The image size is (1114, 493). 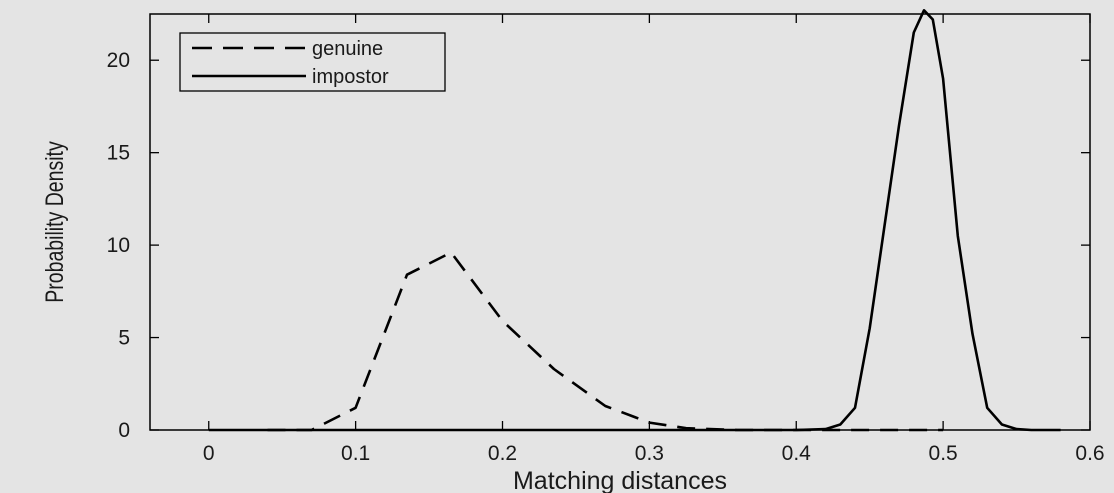 I want to click on x-tick-label: 0.3, so click(x=649, y=453).